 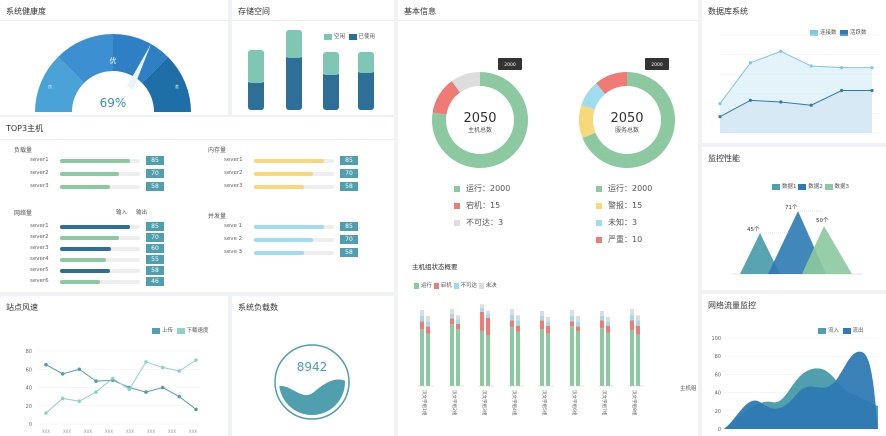 What do you see at coordinates (794, 218) in the screenshot?
I see `monitor-panel: 监控性能 数据1 数据2 数据3 45个 71个 50个` at bounding box center [794, 218].